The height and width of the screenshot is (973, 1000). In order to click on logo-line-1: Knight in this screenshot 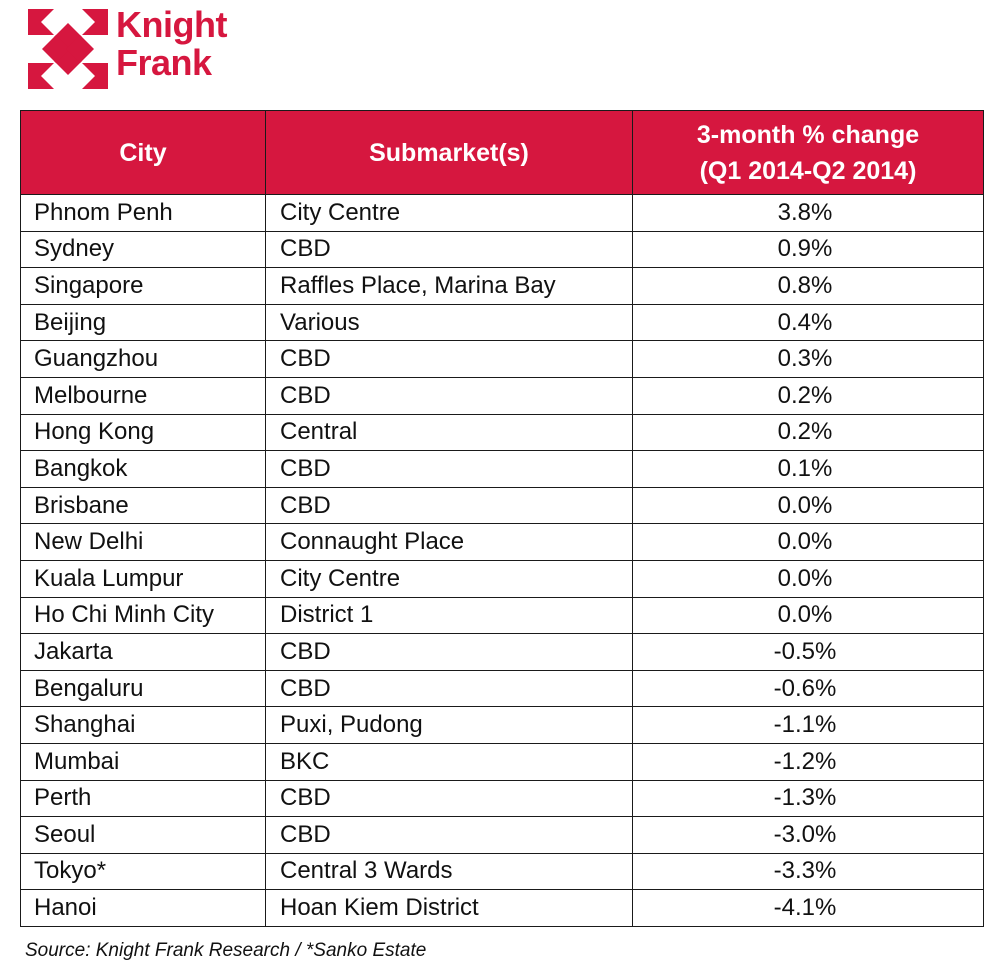, I will do `click(171, 24)`.